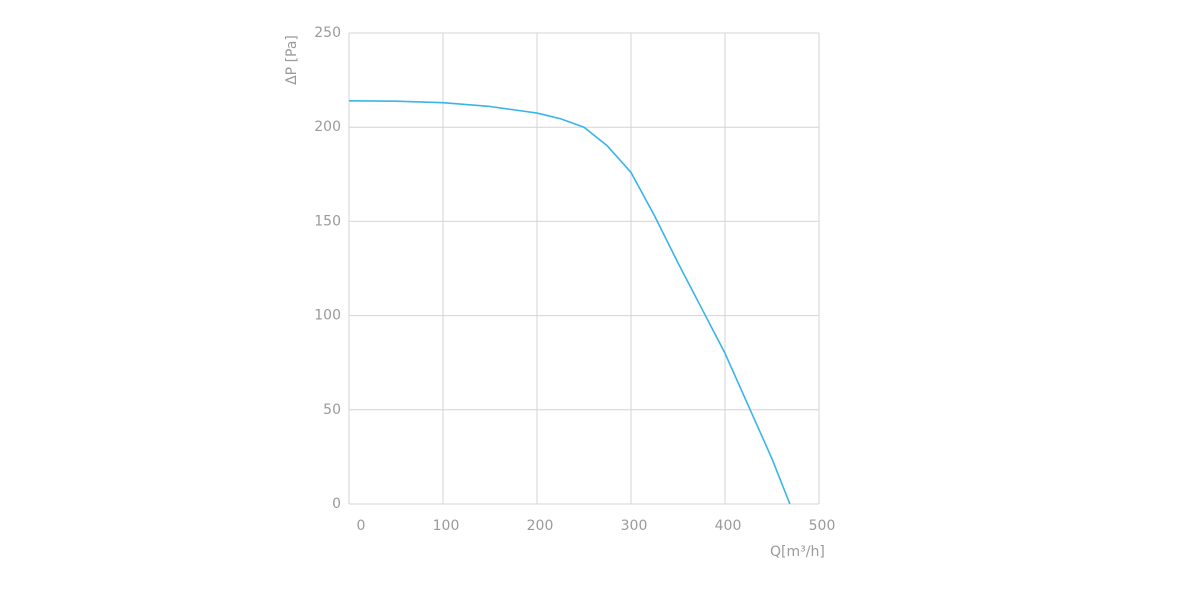 This screenshot has width=1200, height=600. I want to click on x-tick-label: 0, so click(361, 526).